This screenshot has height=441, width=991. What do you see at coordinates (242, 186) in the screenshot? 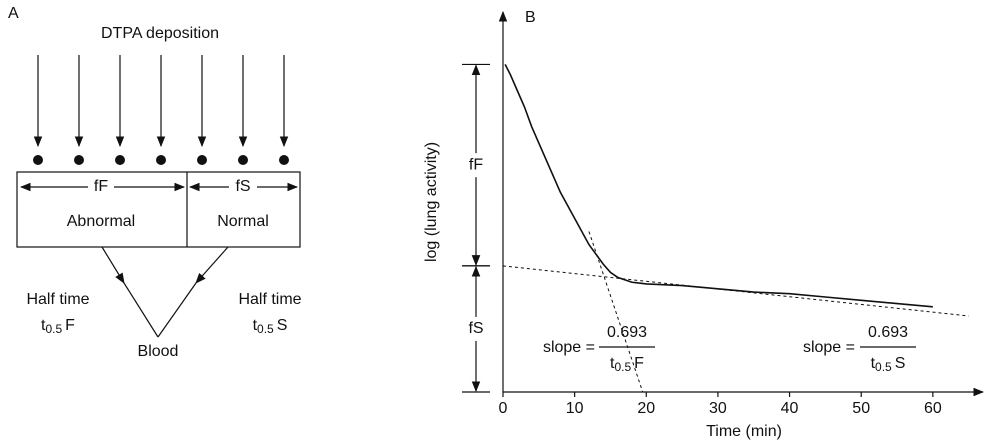
I see `slow-label: fS` at bounding box center [242, 186].